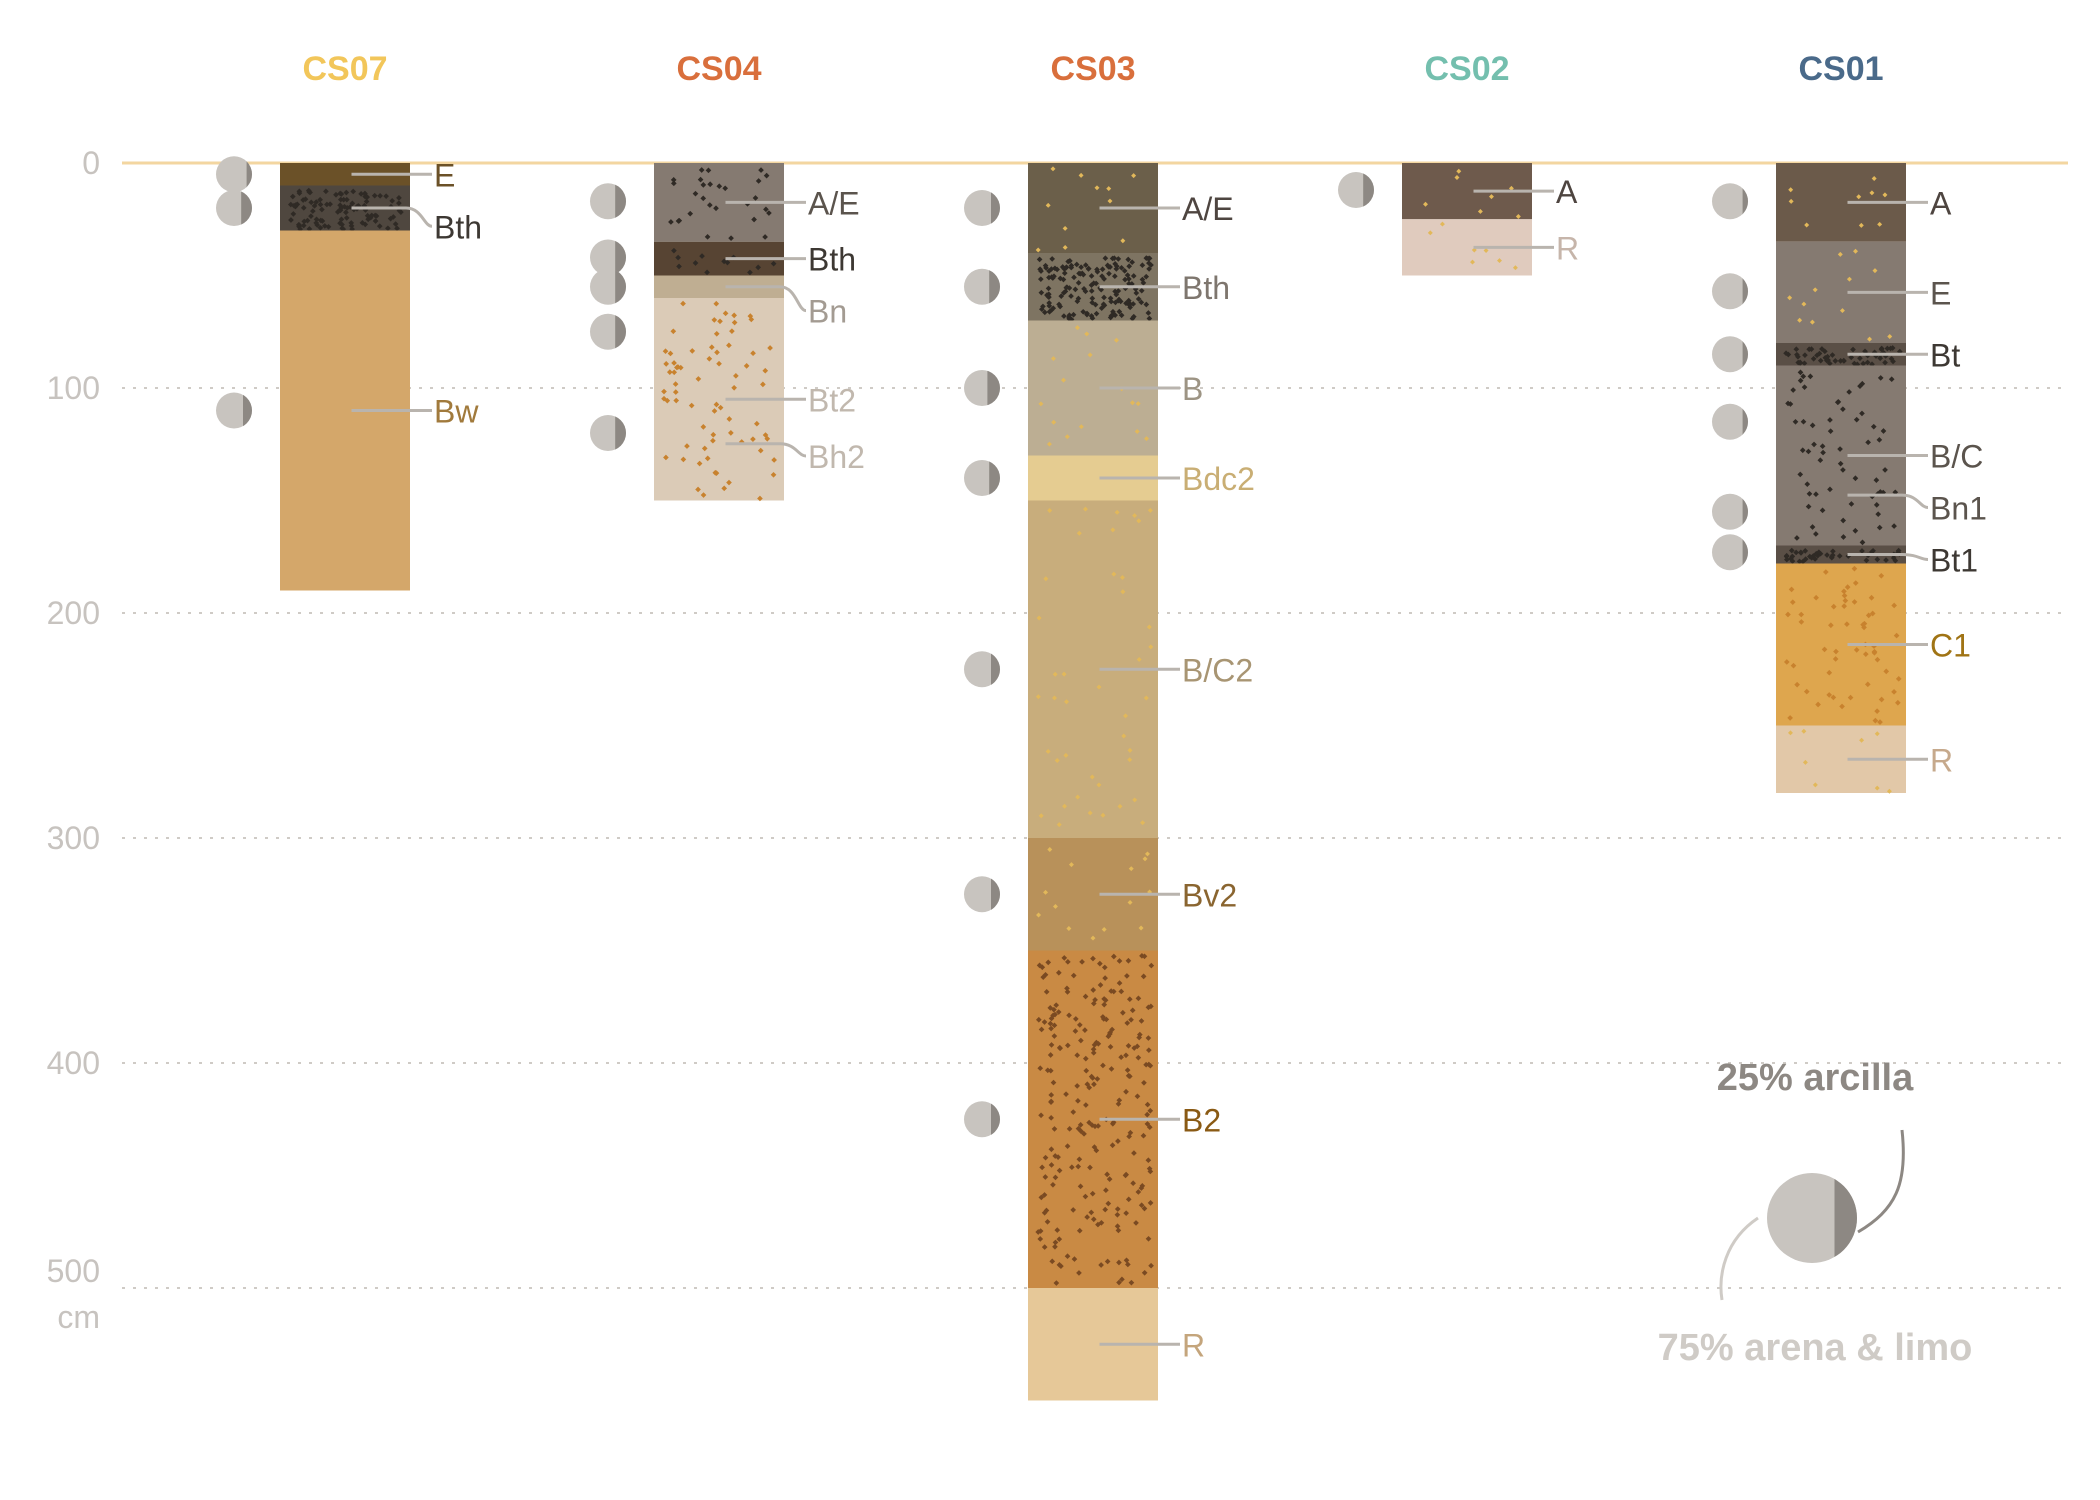 The height and width of the screenshot is (1500, 2100). What do you see at coordinates (456, 412) in the screenshot?
I see `horizon-label: Bw` at bounding box center [456, 412].